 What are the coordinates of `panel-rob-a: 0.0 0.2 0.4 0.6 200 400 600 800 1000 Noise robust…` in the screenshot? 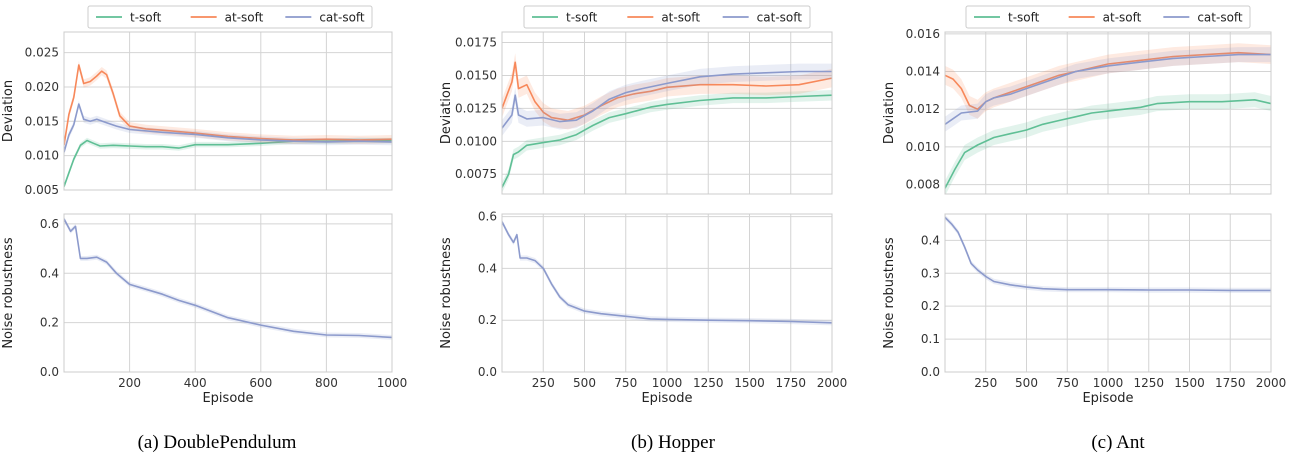 It's located at (204, 309).